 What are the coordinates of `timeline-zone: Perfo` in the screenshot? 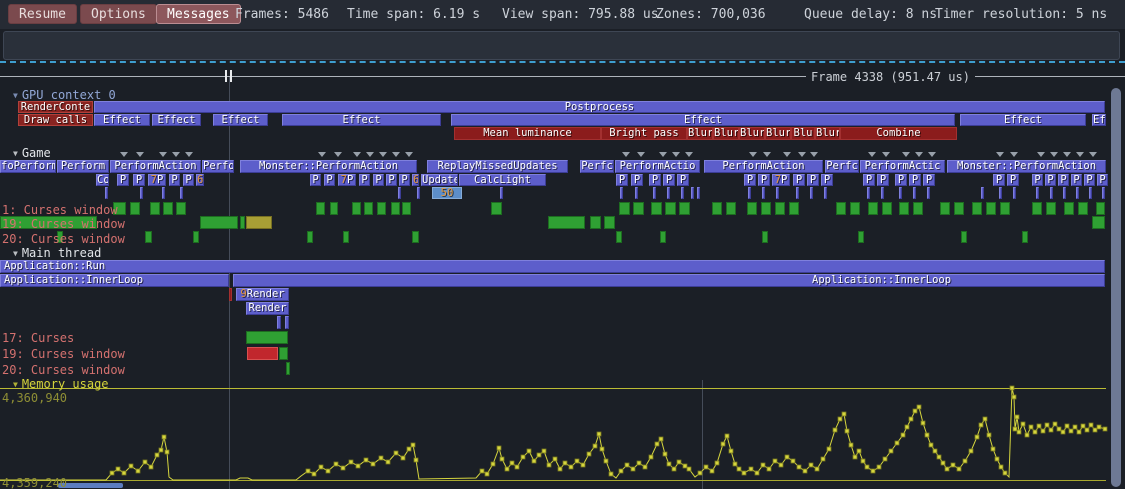 It's located at (218, 166).